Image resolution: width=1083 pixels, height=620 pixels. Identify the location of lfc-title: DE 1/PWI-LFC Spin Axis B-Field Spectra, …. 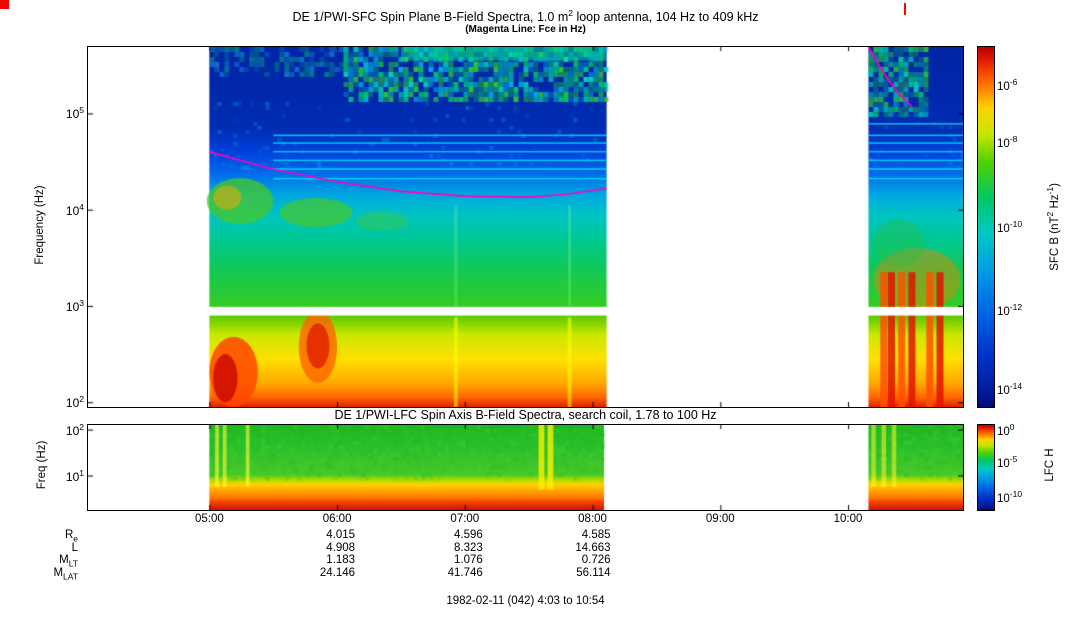
(525, 415).